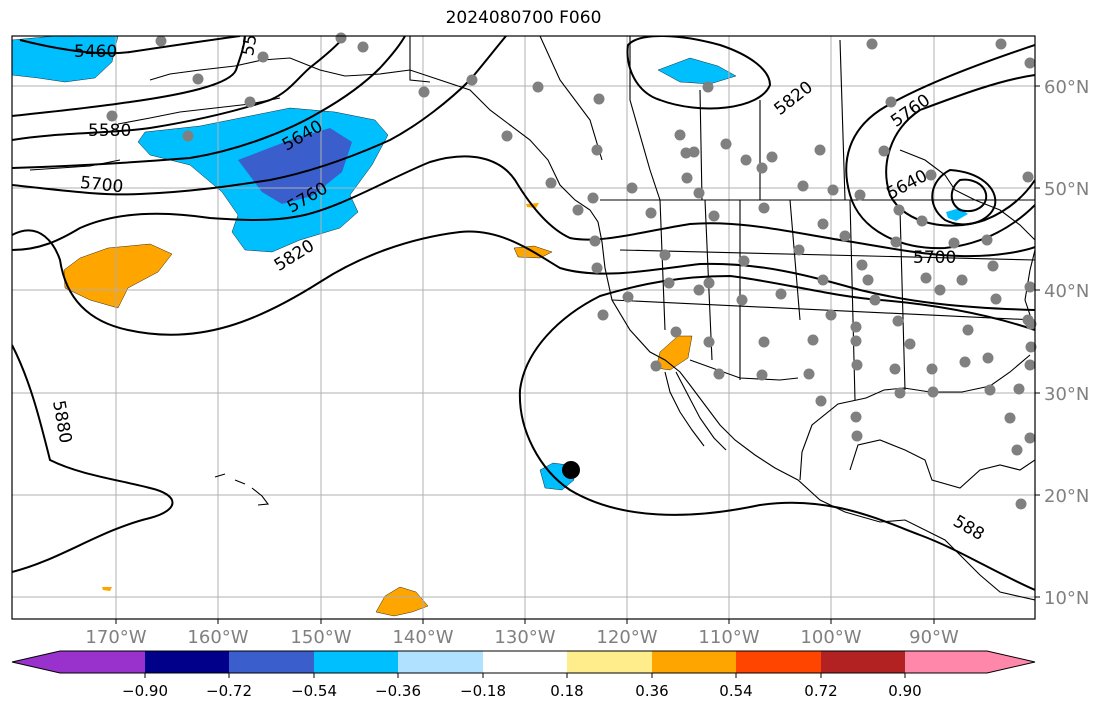 This screenshot has height=712, width=1105. Describe the element at coordinates (249, 45) in the screenshot. I see `contour-label: 55` at that location.